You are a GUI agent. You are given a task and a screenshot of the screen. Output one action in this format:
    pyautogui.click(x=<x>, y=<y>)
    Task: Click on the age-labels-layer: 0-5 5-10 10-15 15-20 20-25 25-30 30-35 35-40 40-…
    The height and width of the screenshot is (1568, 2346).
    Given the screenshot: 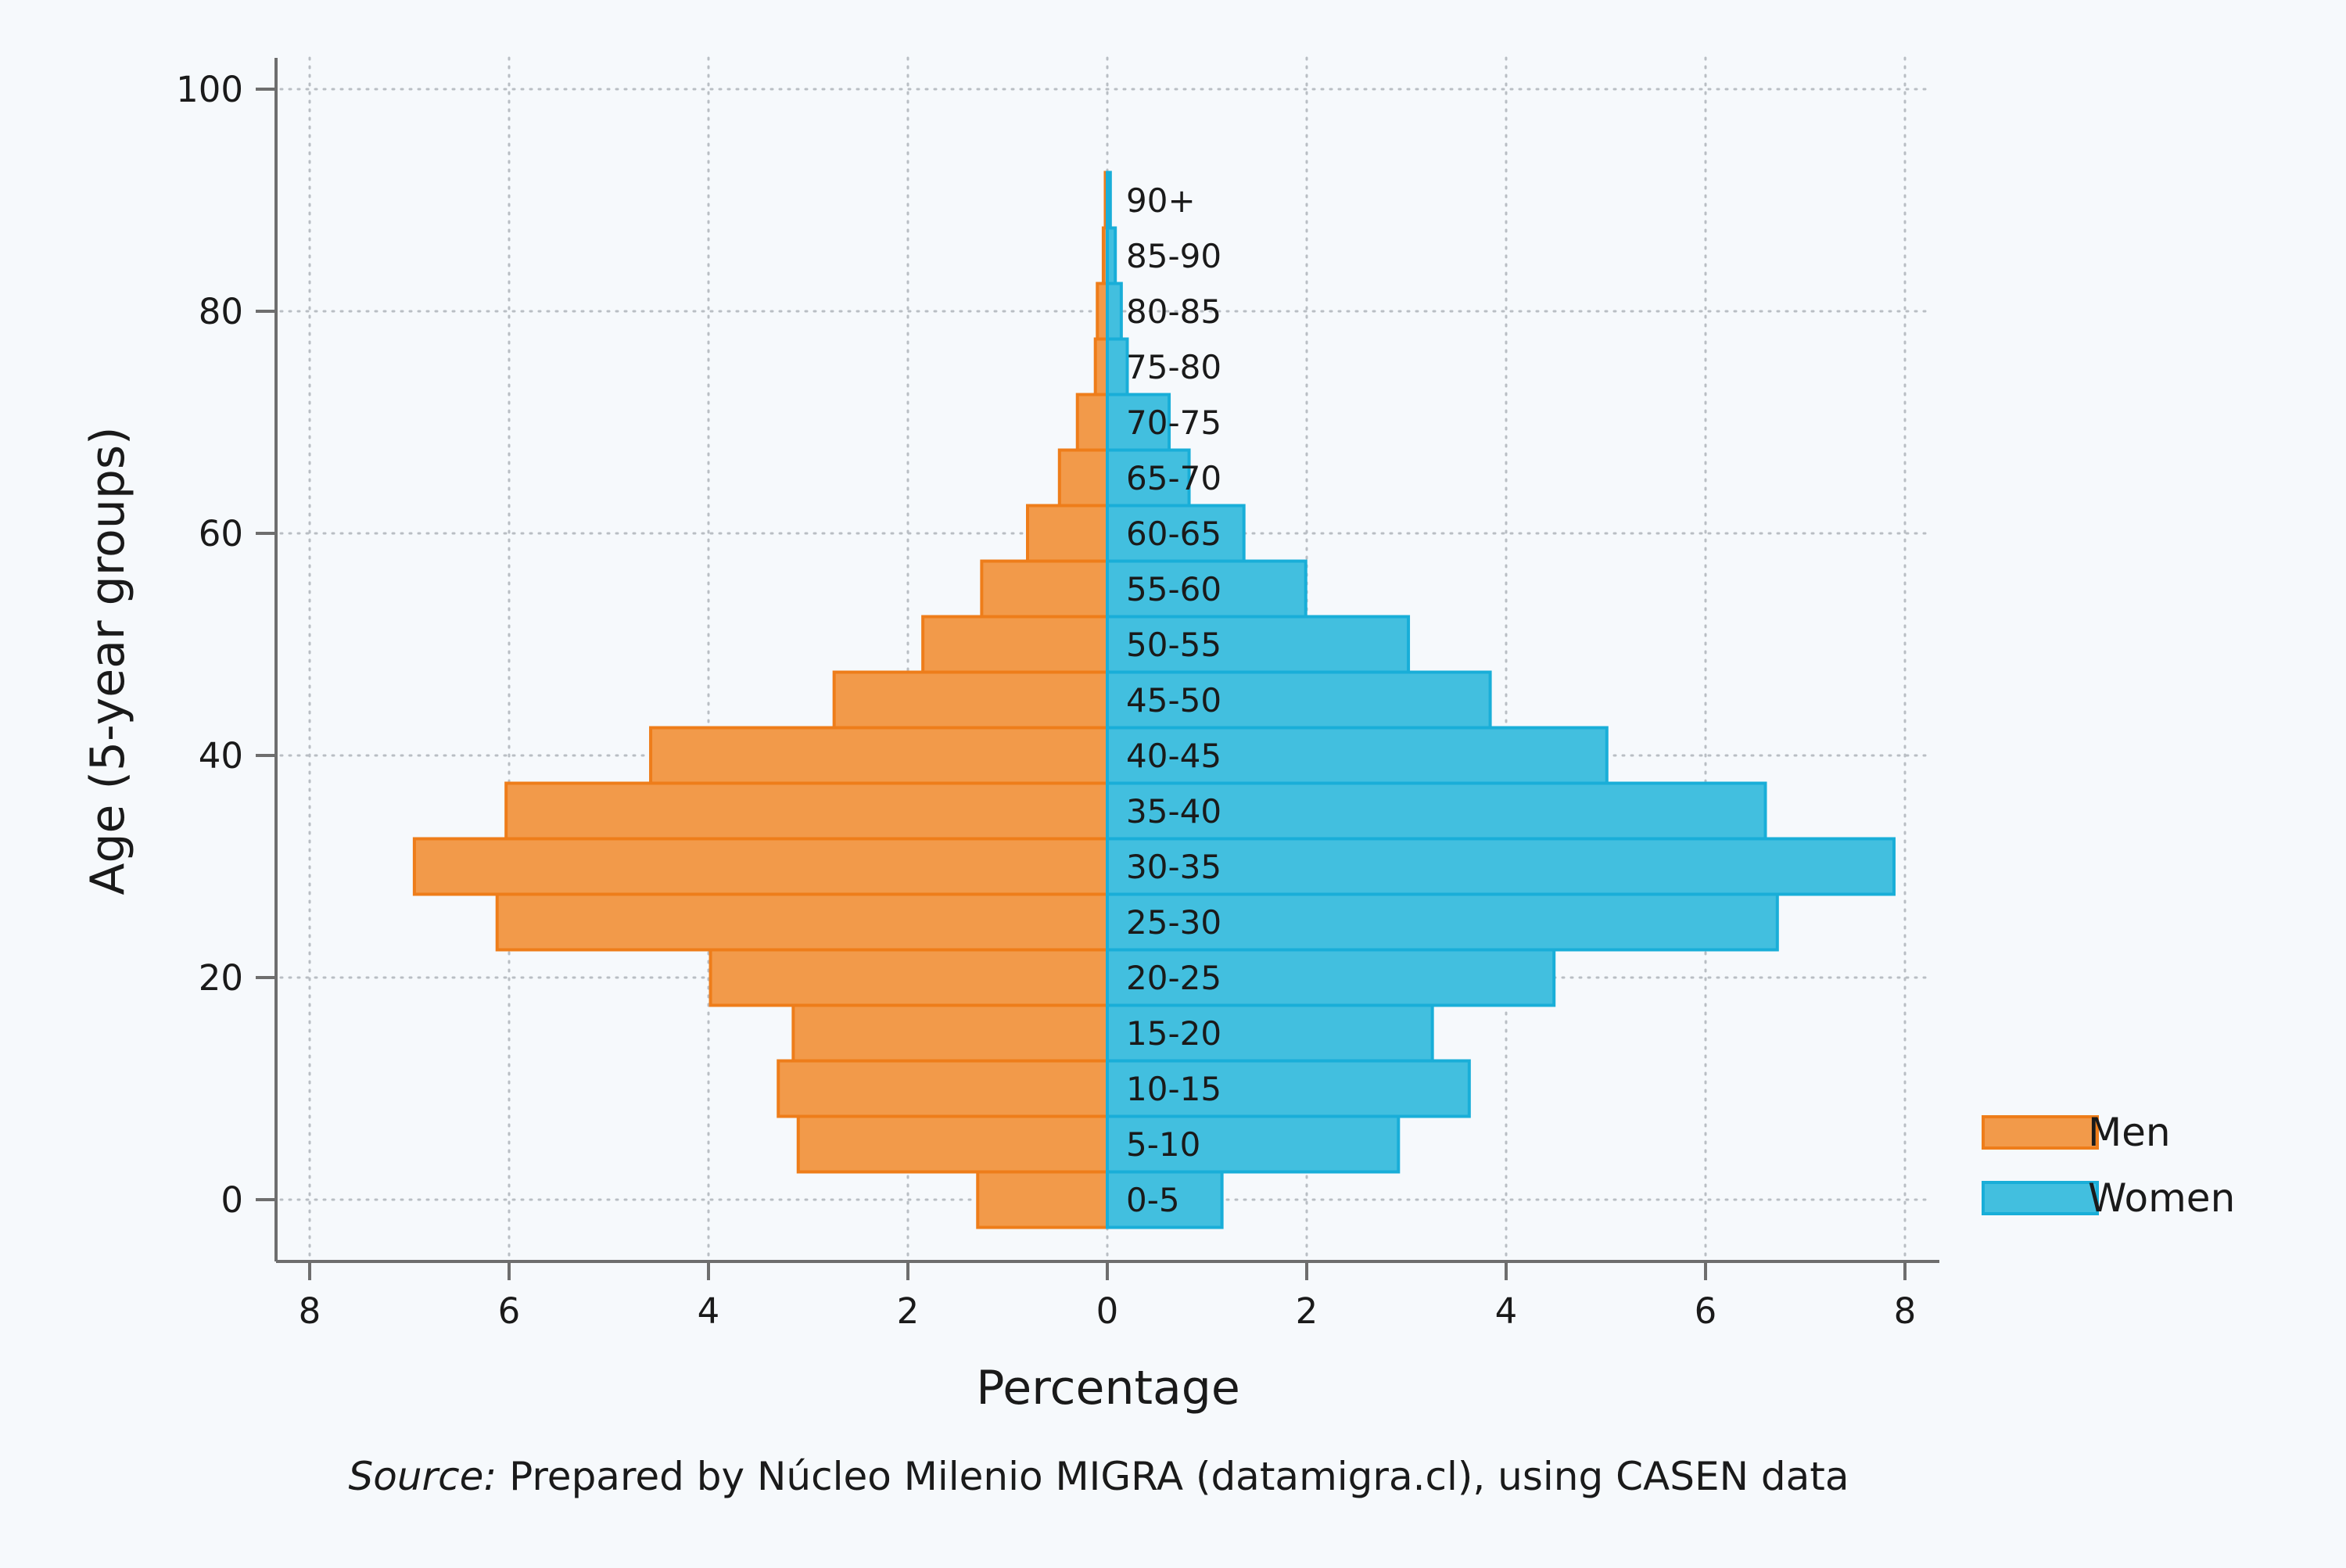 What is the action you would take?
    pyautogui.click(x=1173, y=700)
    